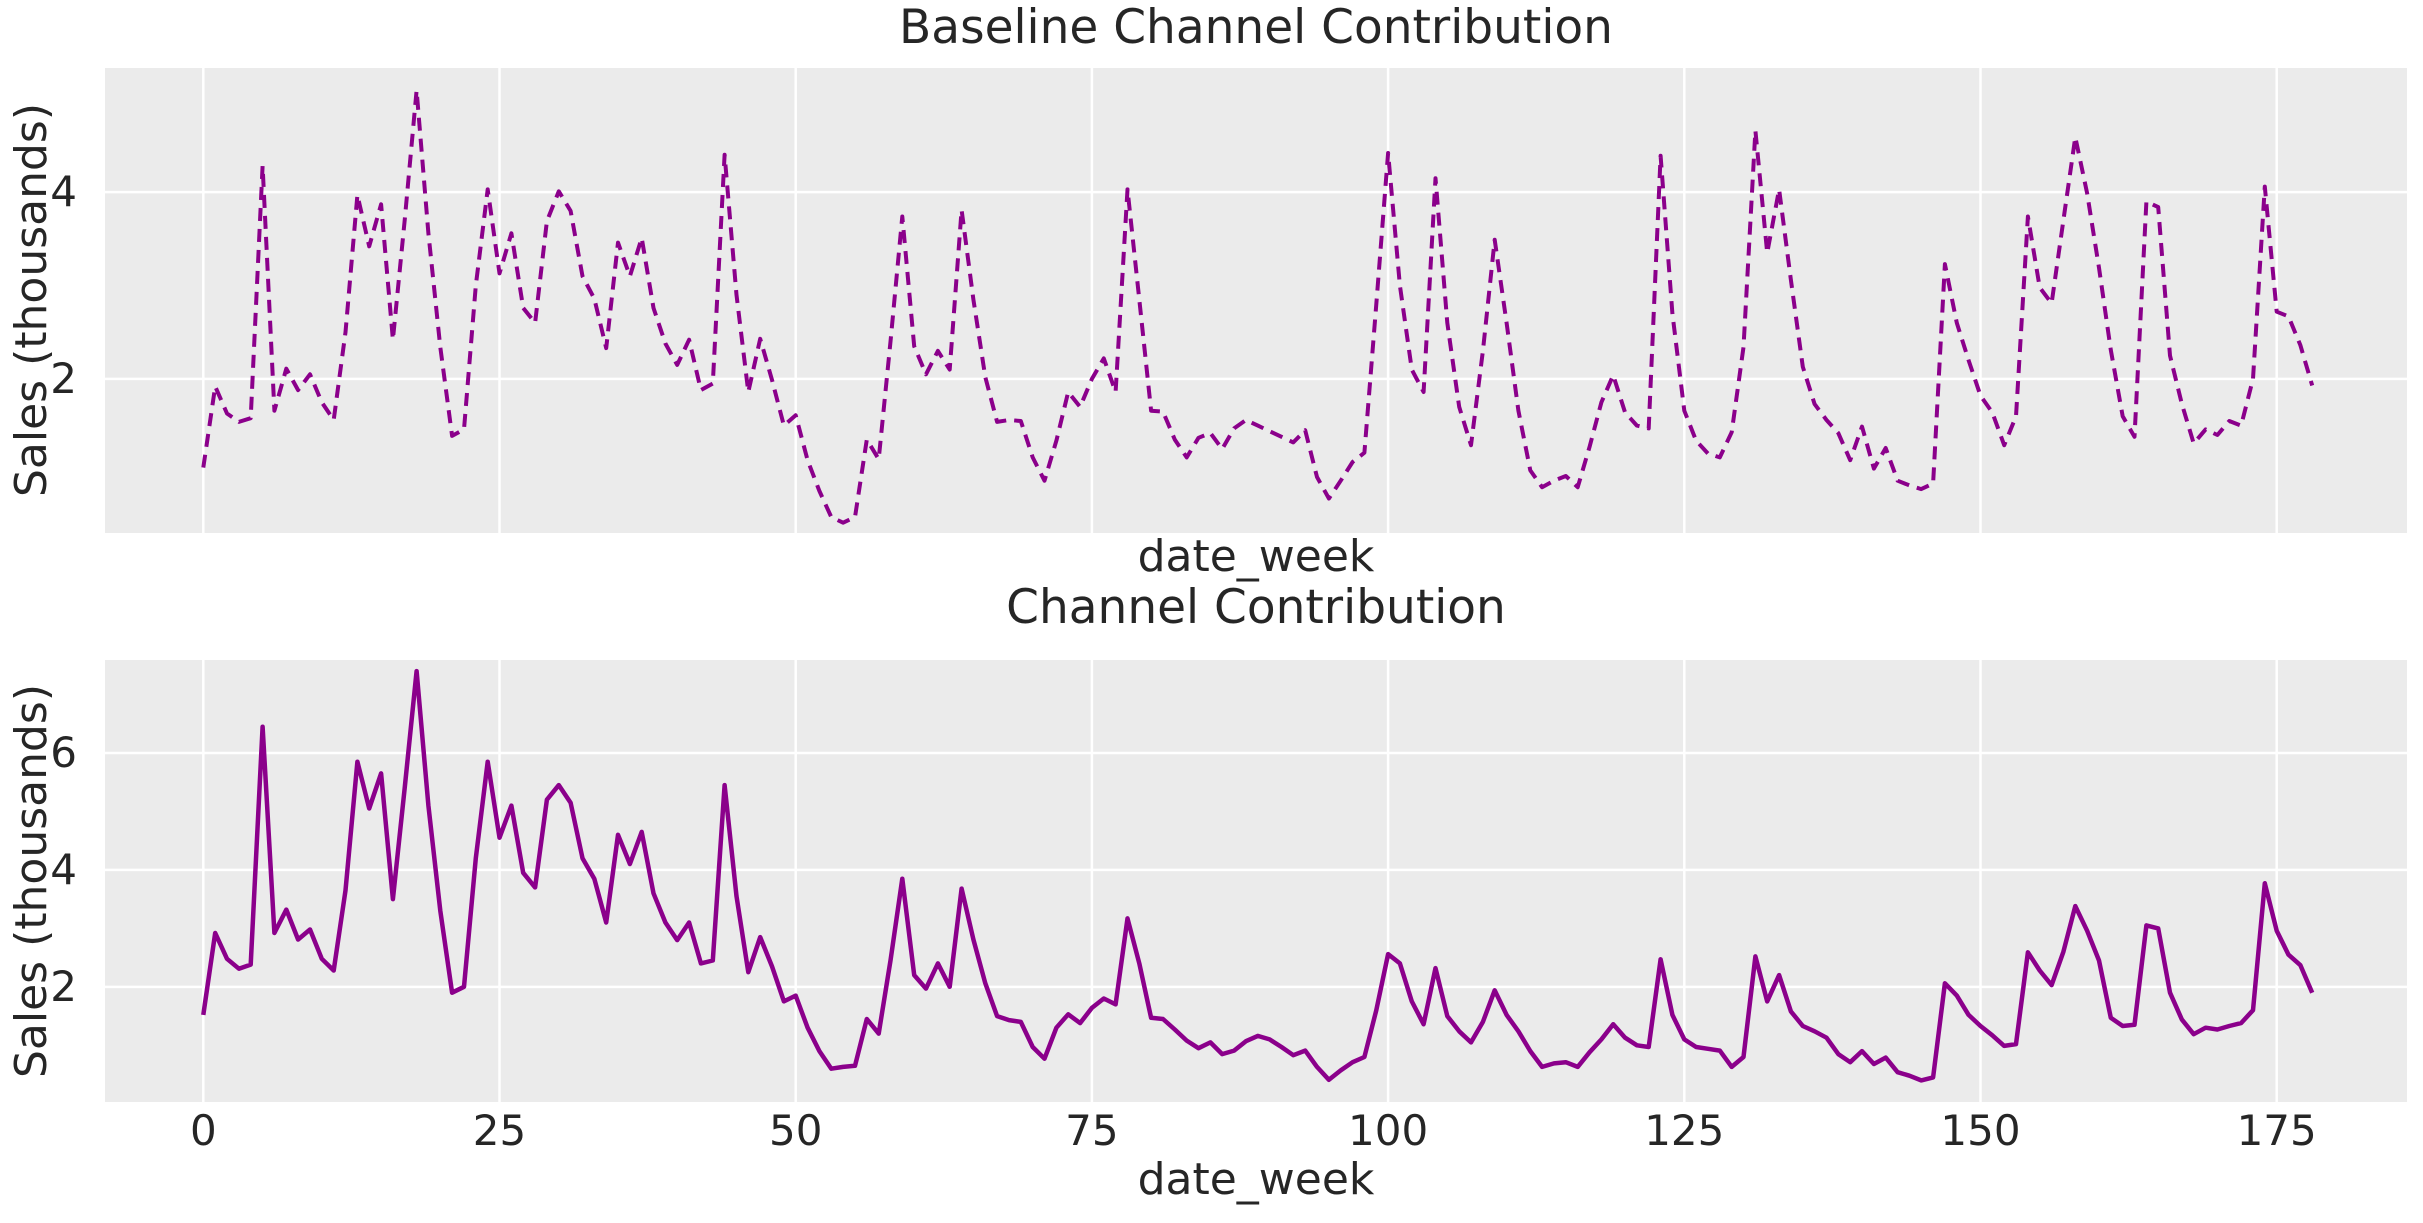  What do you see at coordinates (2276, 1130) in the screenshot?
I see `x-tick-label: 175` at bounding box center [2276, 1130].